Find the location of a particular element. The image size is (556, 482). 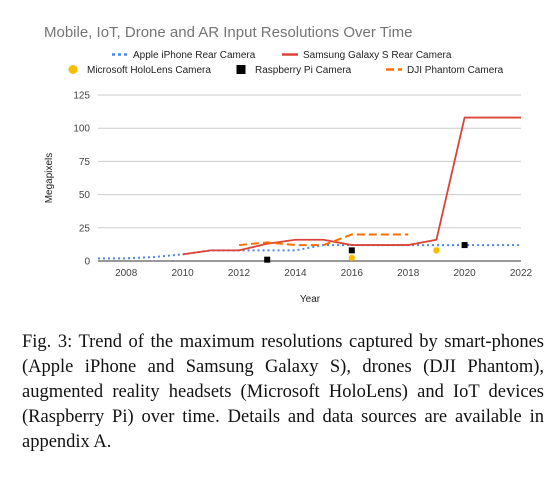

x-tick-label: 2010 is located at coordinates (182, 273).